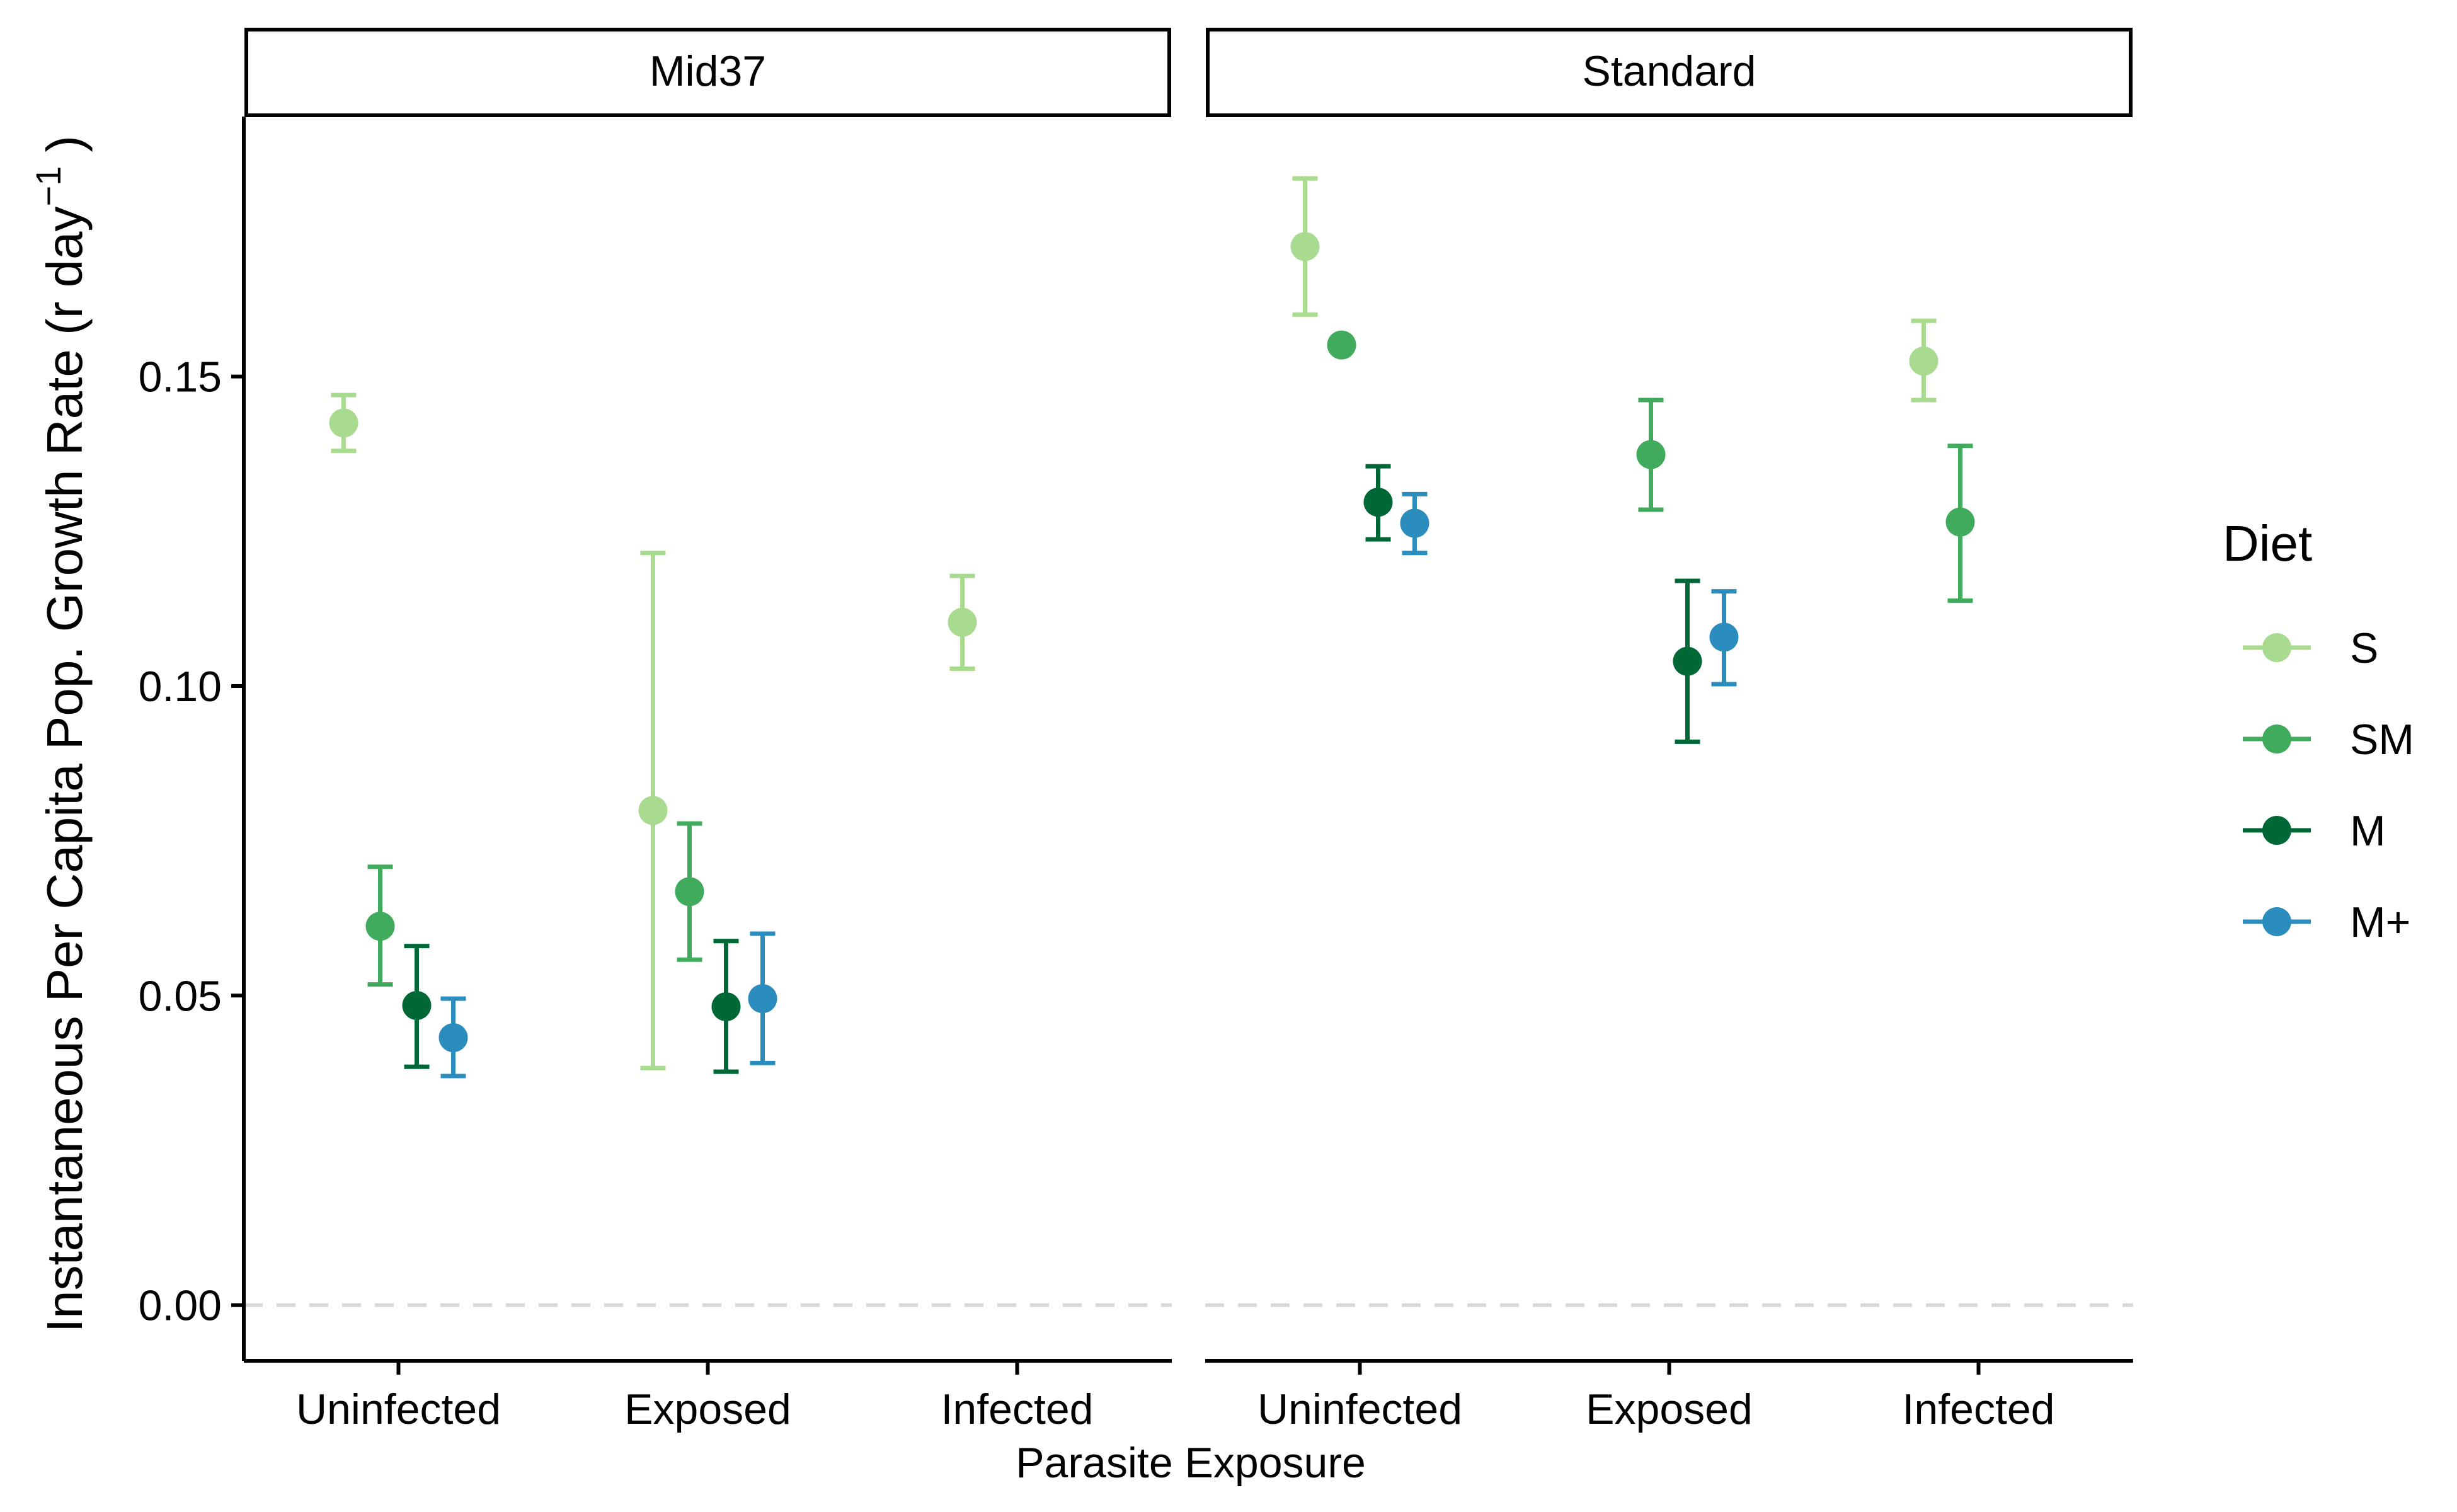  I want to click on legend: Diet S SM M M+, so click(2318, 730).